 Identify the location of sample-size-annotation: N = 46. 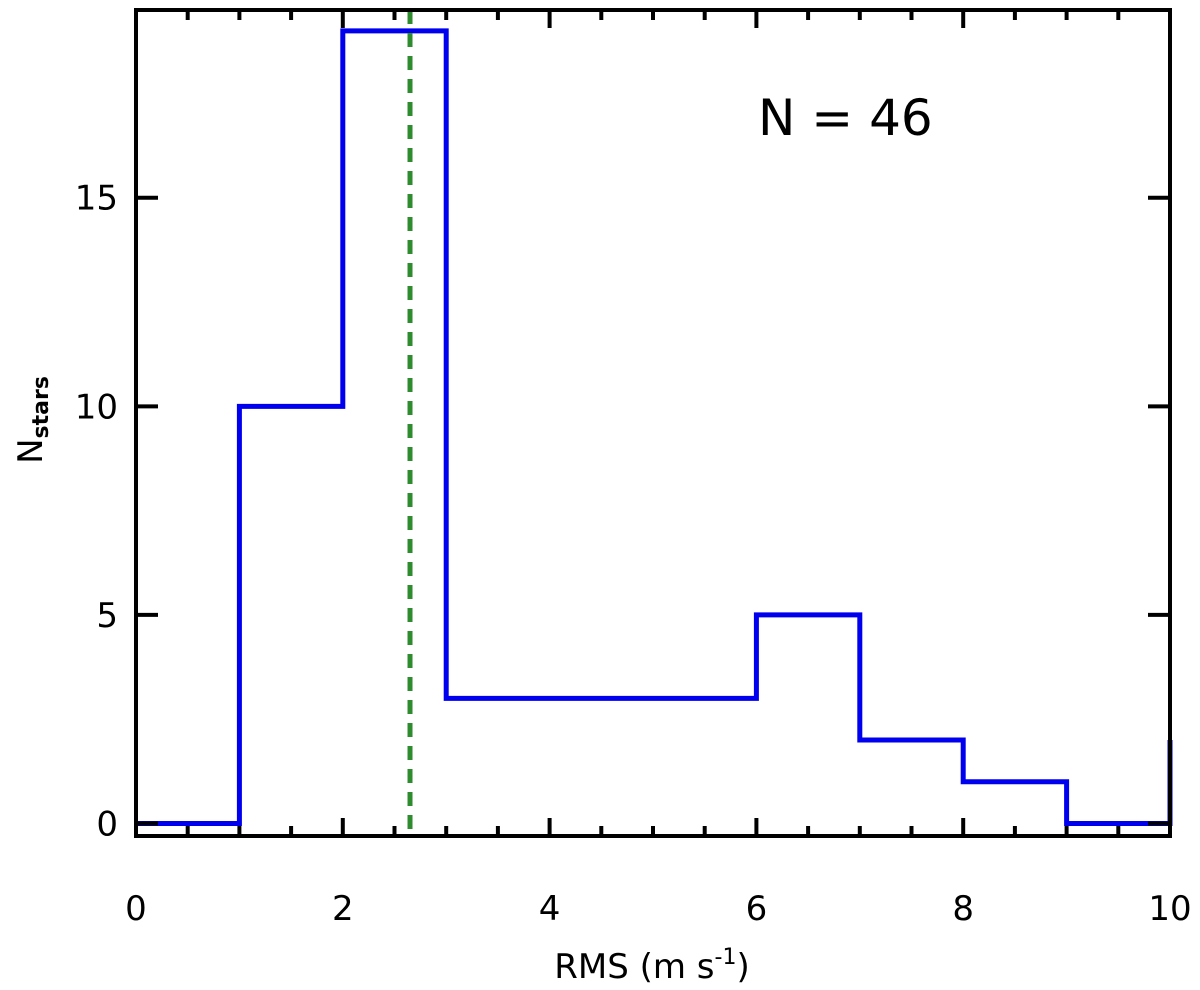
(845, 118).